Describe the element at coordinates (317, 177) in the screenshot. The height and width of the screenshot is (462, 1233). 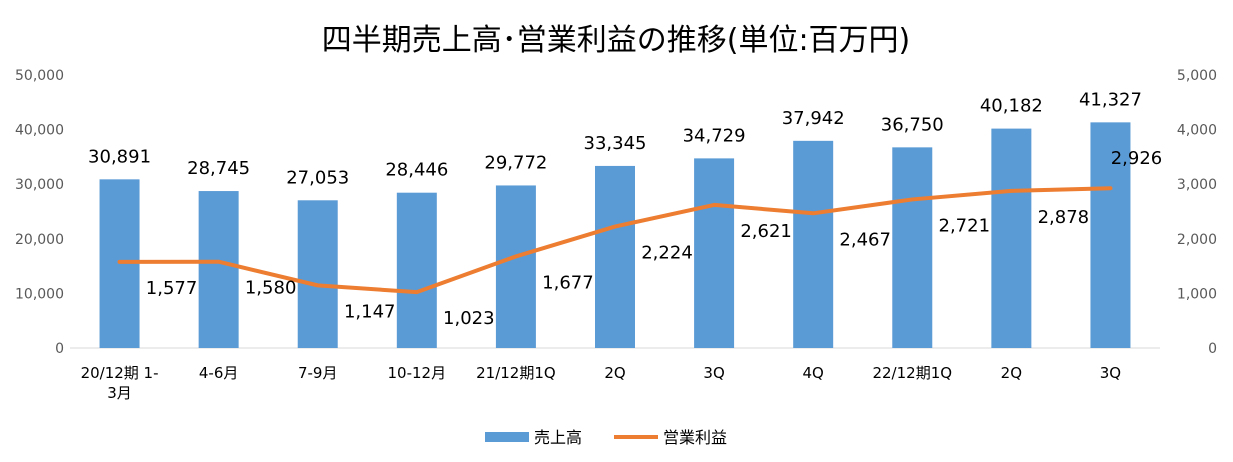
I see `bar-data-label: 27,053` at that location.